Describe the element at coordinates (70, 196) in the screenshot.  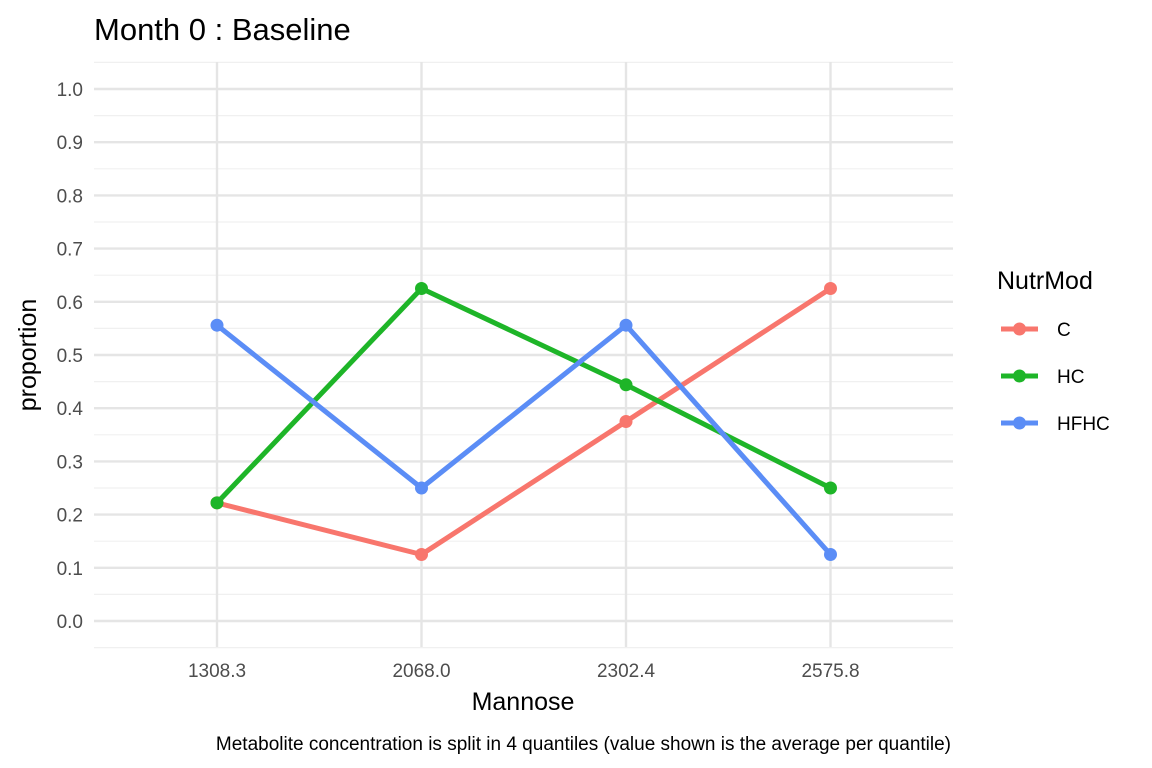
I see `y-tick-label: 0.8` at that location.